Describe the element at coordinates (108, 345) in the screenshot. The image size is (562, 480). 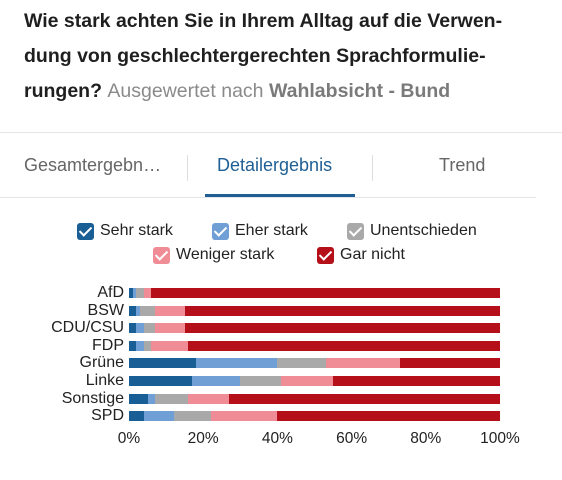
I see `category-label: FDP` at that location.